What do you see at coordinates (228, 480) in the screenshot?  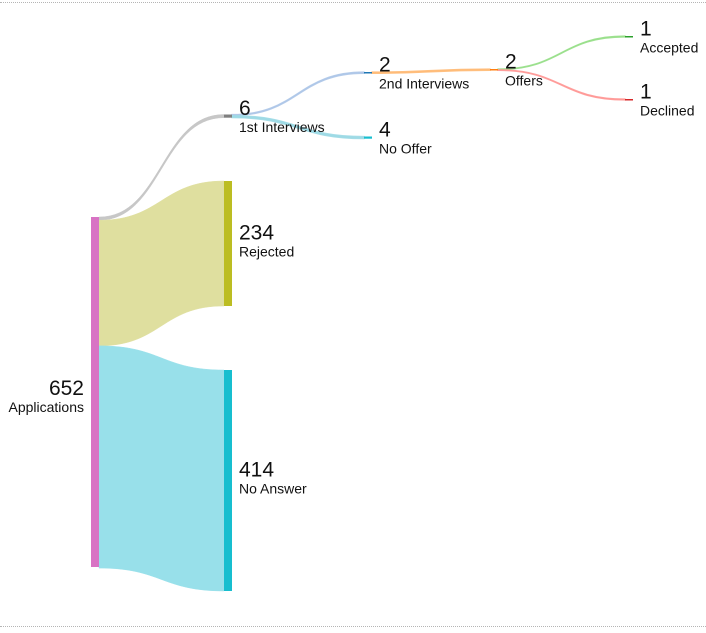 I see `node-no-answer` at bounding box center [228, 480].